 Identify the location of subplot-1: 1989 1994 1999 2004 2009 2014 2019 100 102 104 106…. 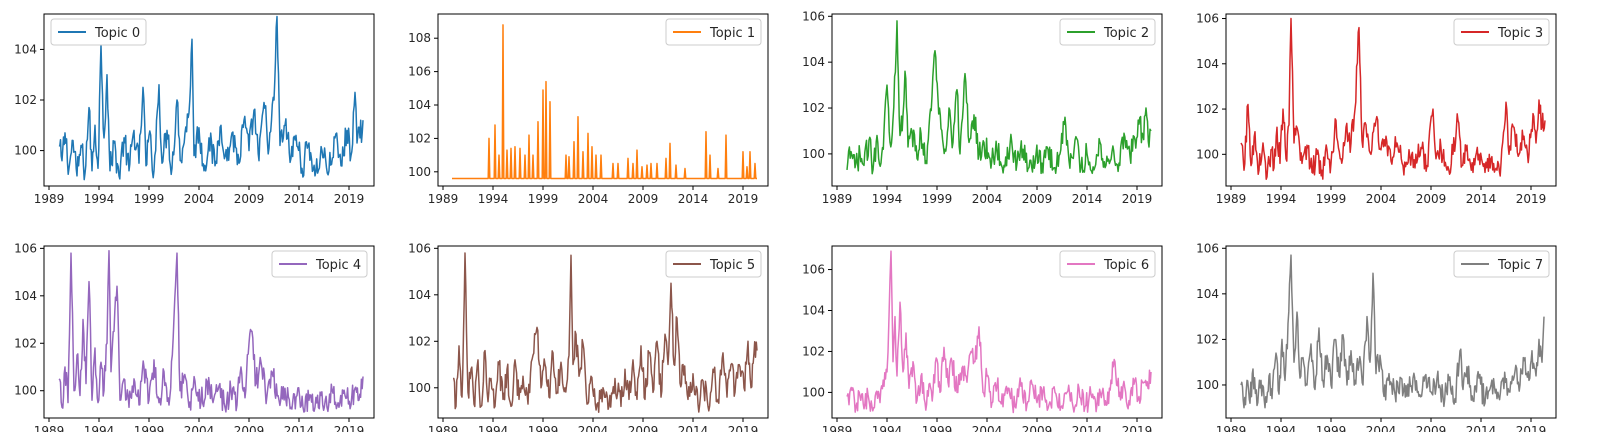
(588, 109).